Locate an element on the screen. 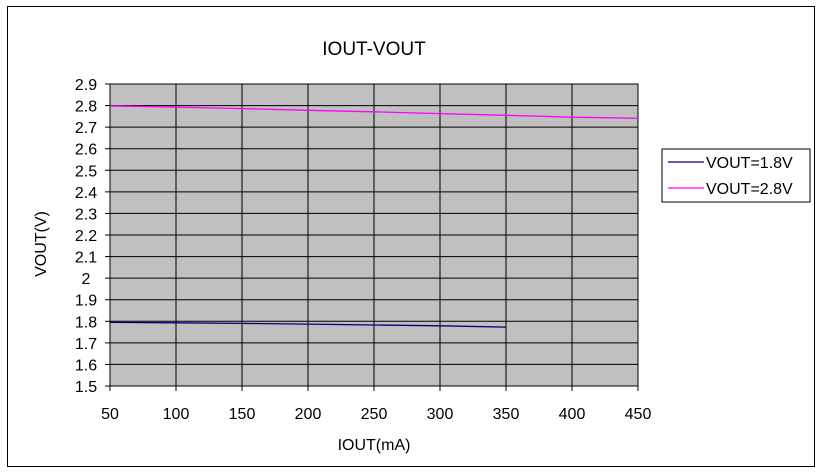 This screenshot has height=473, width=822. x-axis-label: IOUT(mA) is located at coordinates (374, 445).